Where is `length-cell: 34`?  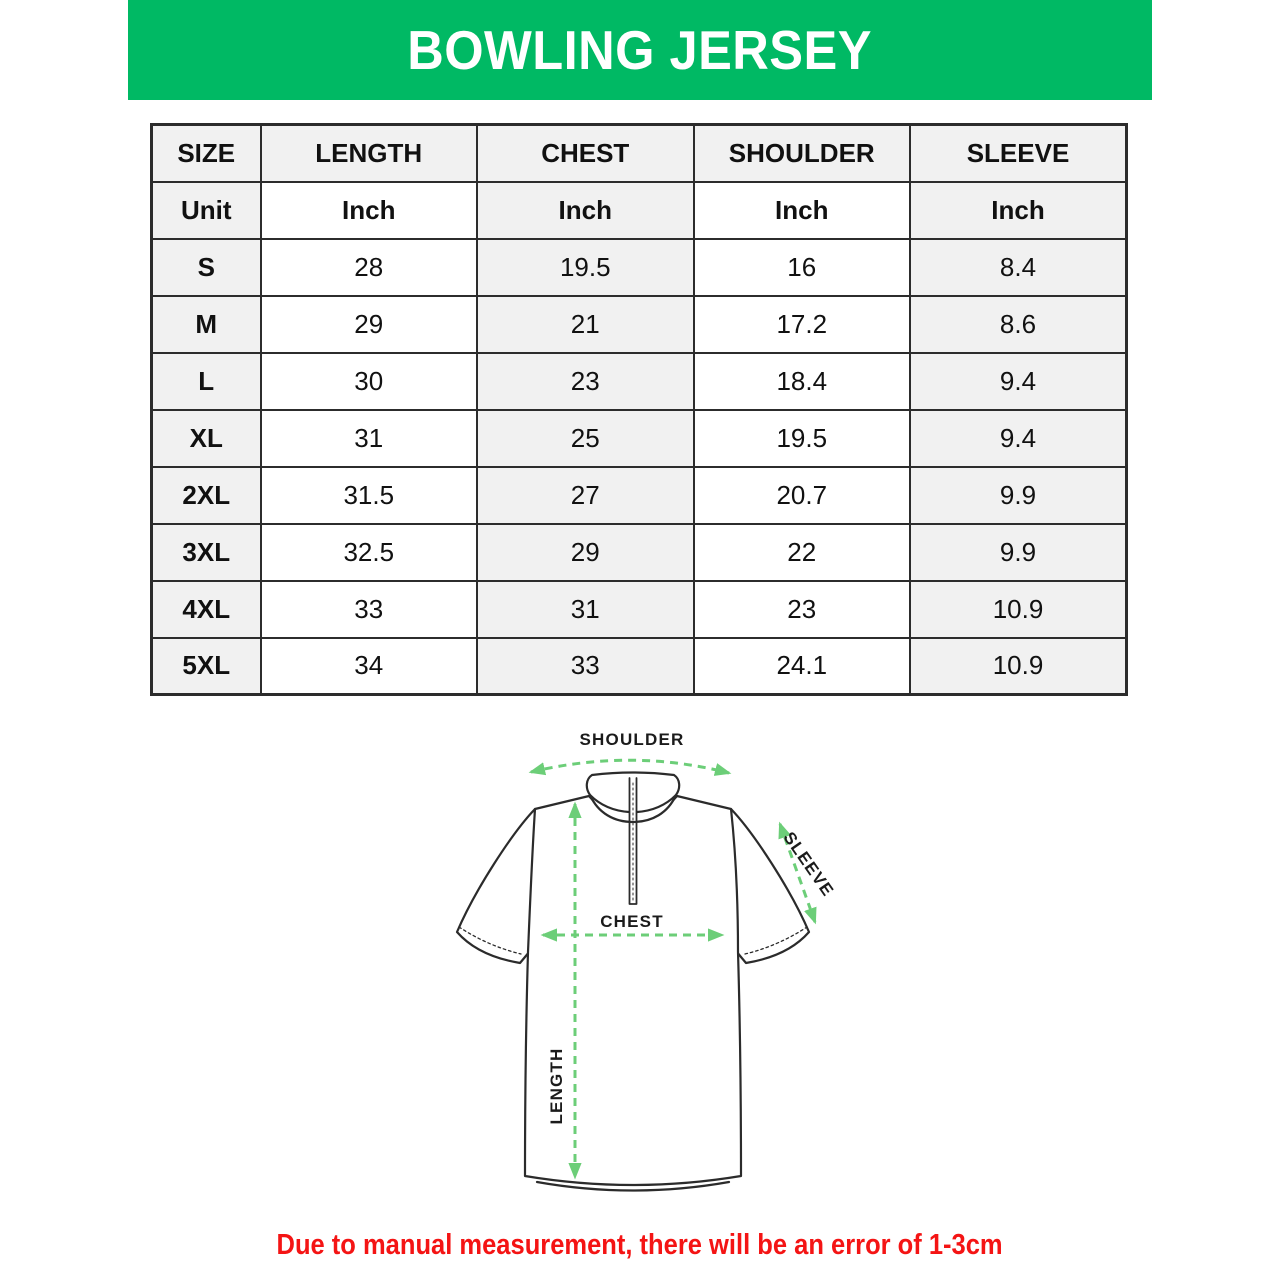
length-cell: 34 is located at coordinates (368, 666).